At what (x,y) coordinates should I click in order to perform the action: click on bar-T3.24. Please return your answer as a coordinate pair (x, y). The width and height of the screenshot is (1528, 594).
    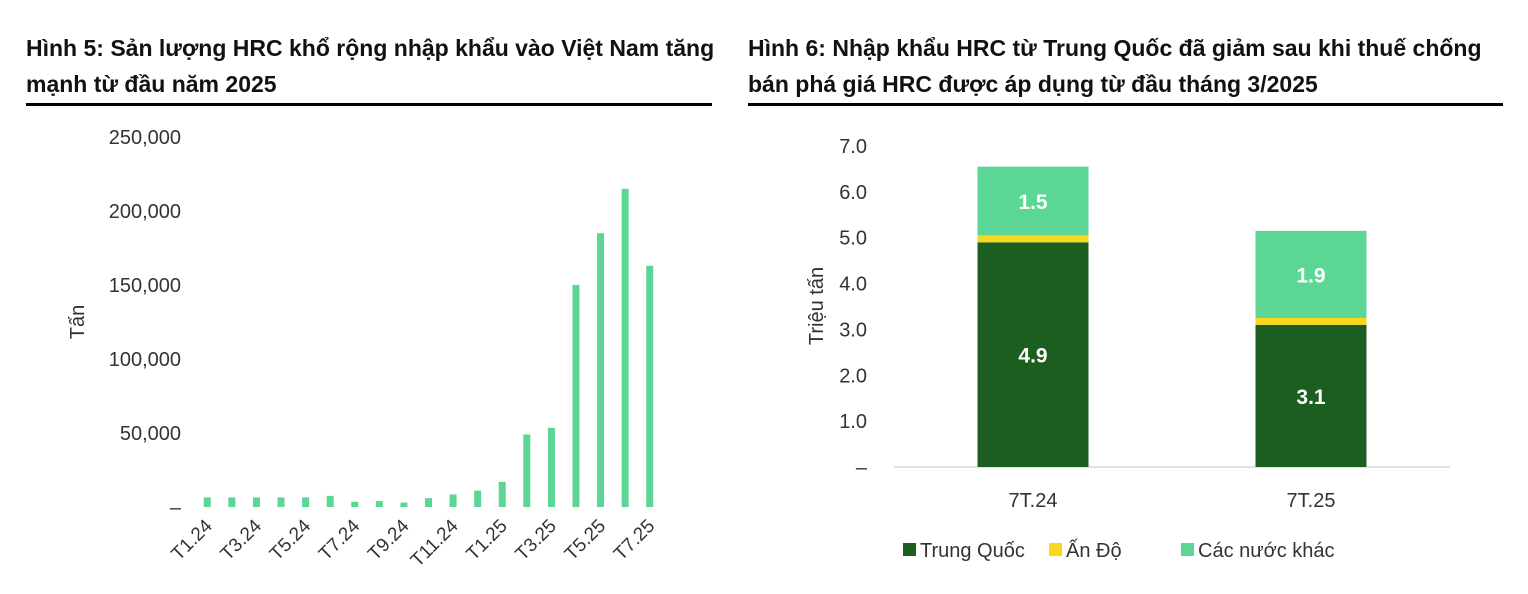
    Looking at the image, I should click on (256, 502).